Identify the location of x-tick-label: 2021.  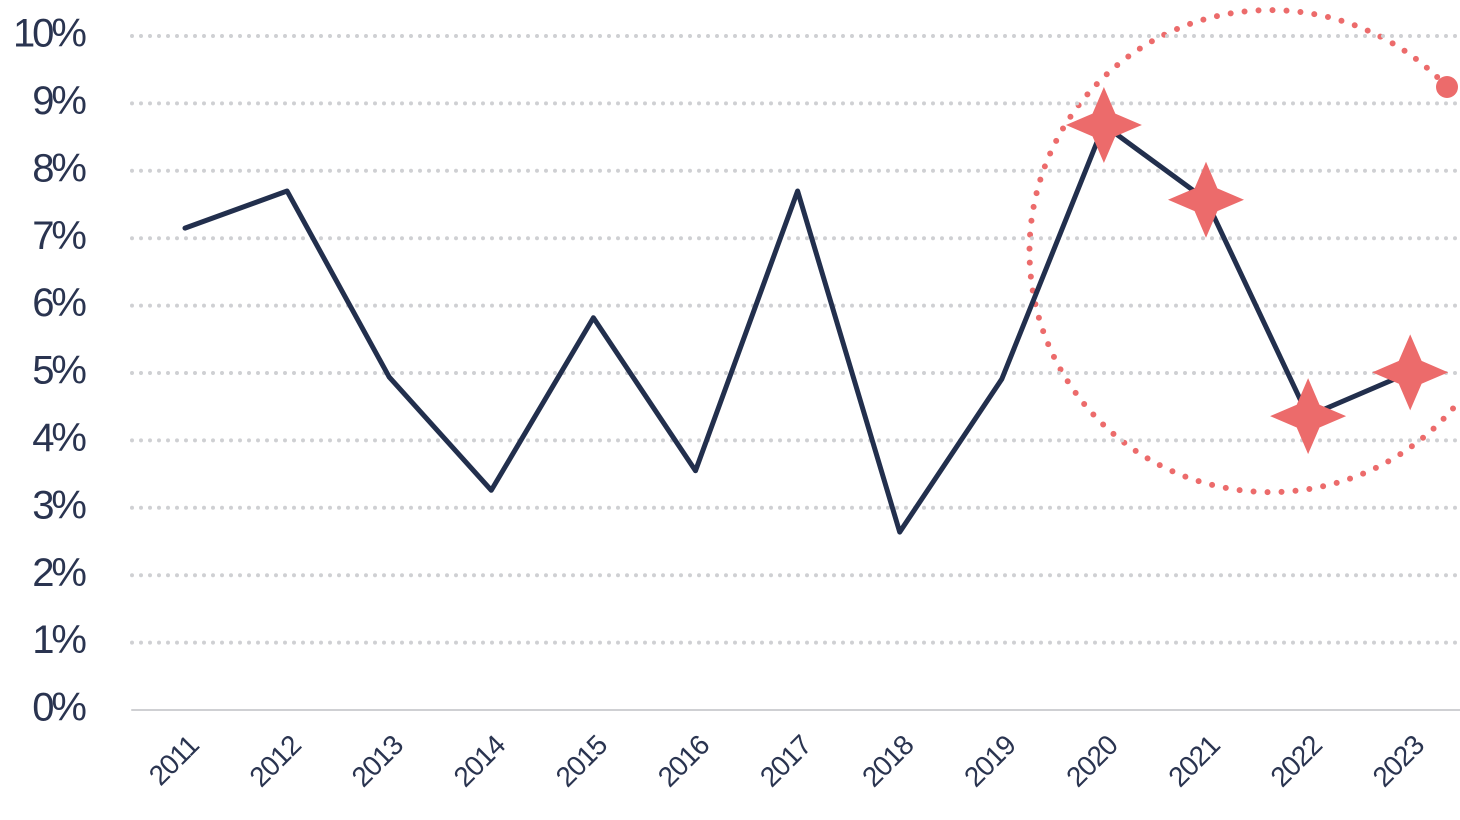
(1193, 760).